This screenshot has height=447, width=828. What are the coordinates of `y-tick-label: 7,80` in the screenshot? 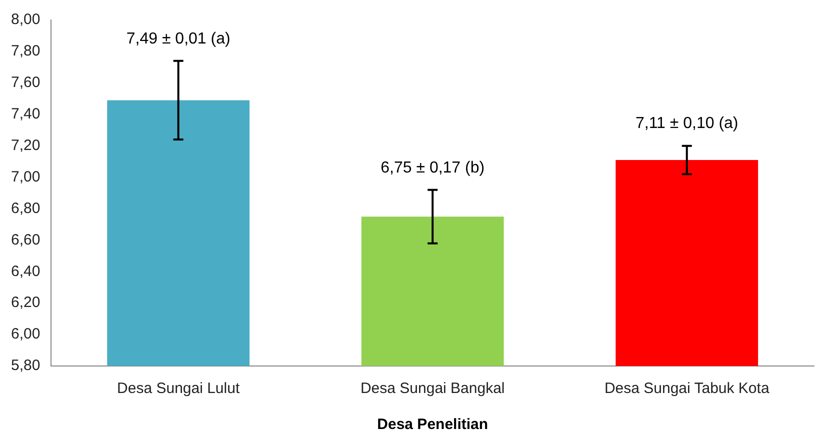 It's located at (25, 51).